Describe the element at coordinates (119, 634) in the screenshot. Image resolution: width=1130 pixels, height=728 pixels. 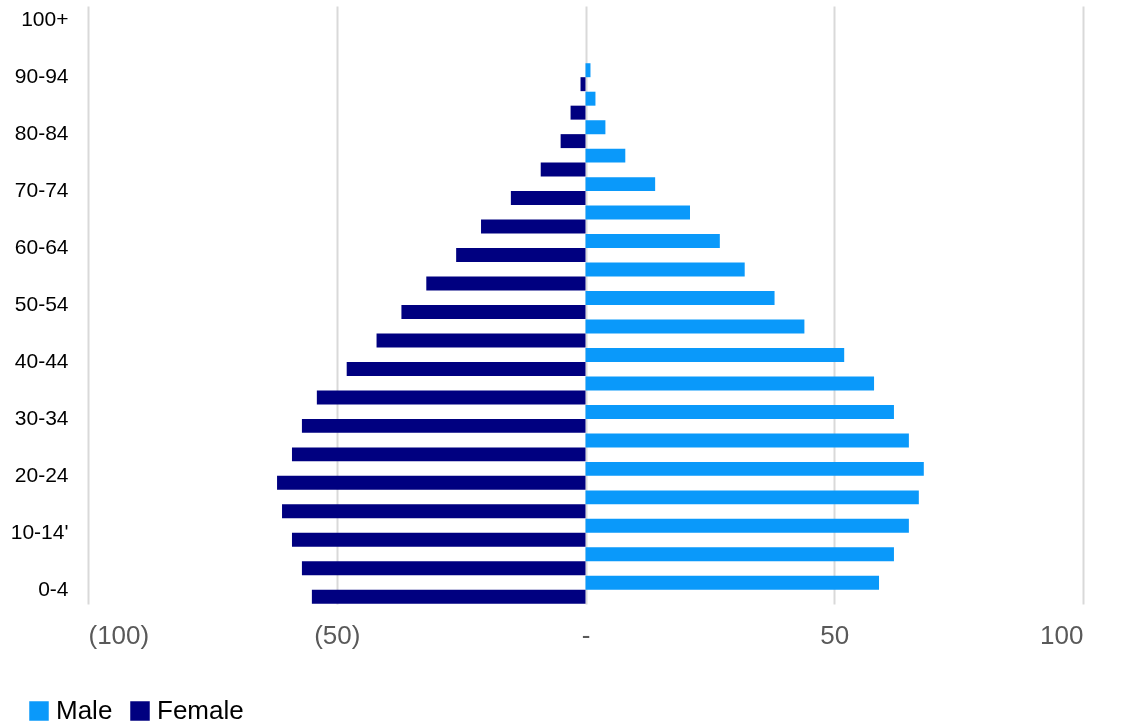
I see `x-tick-label: (100)` at that location.